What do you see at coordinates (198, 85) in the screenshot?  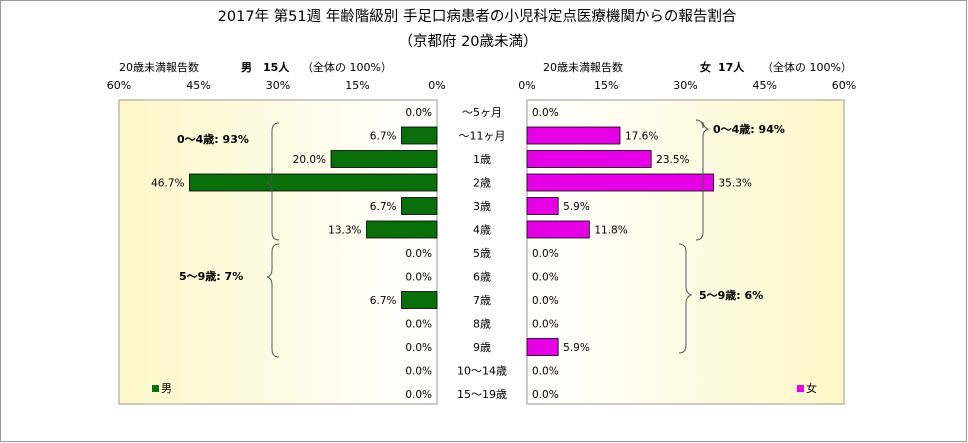 I see `male-tick-label: 45%` at bounding box center [198, 85].